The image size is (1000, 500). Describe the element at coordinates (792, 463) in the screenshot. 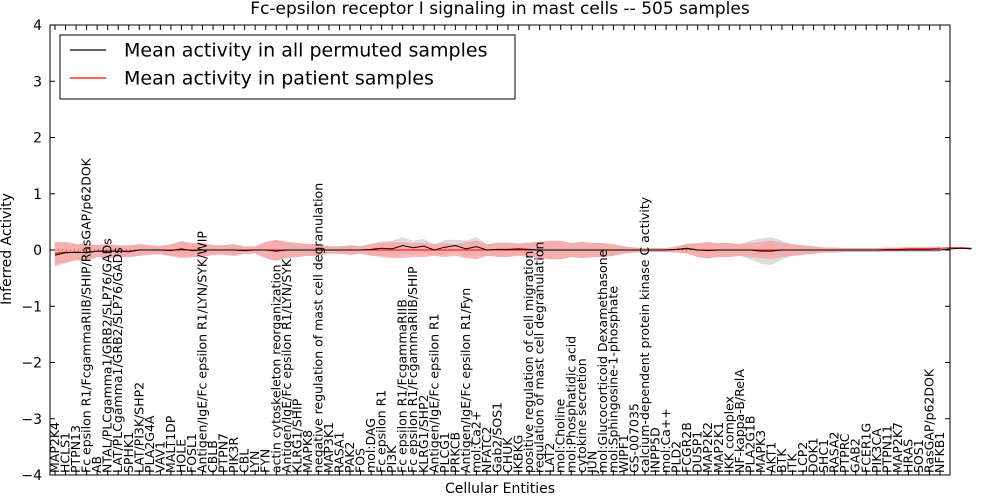

I see `entity-label: ITK` at that location.